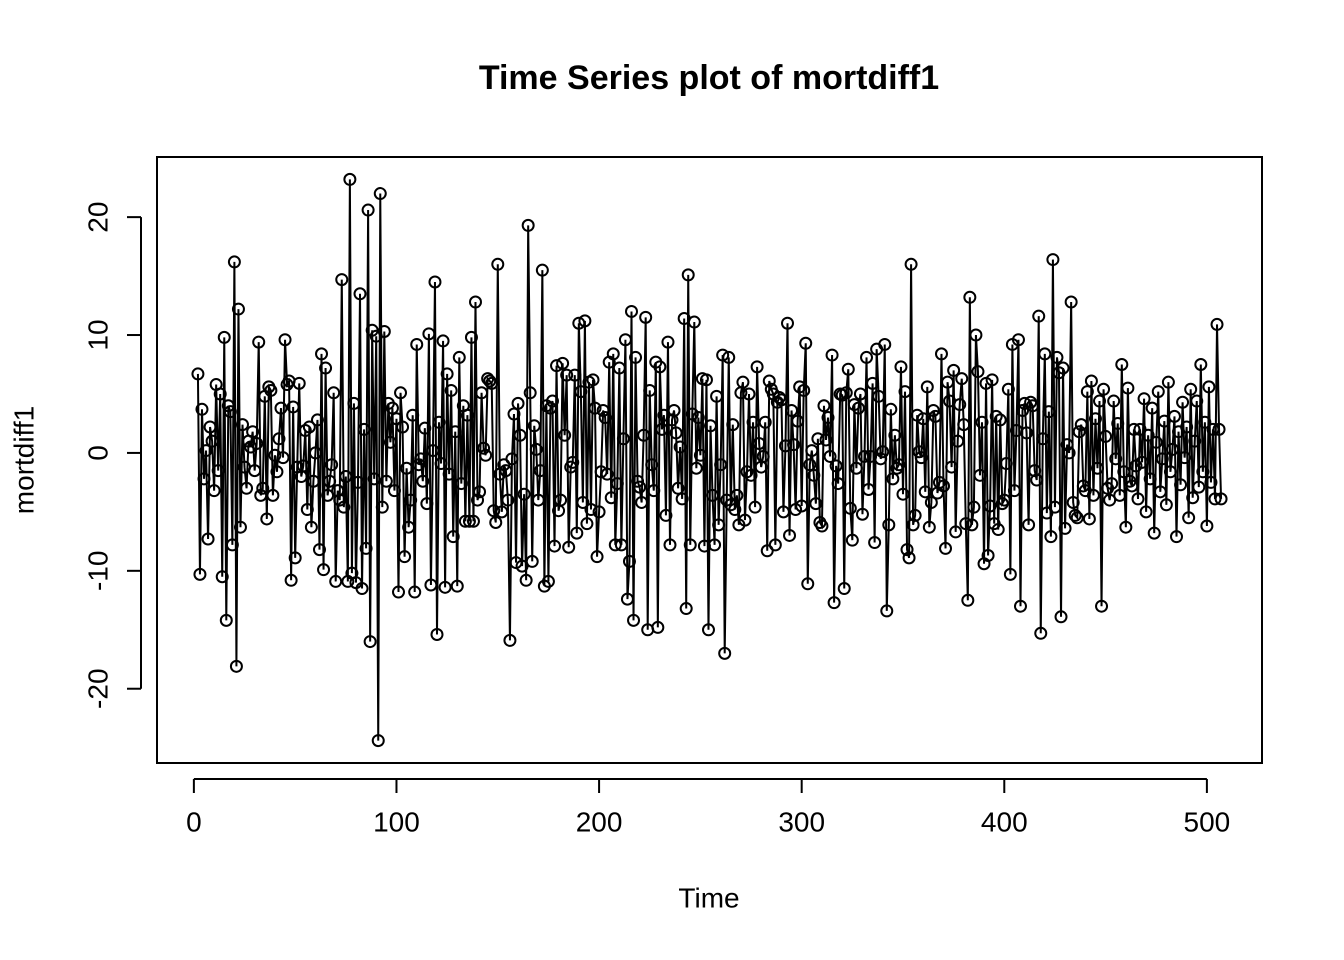 Image resolution: width=1344 pixels, height=960 pixels. I want to click on y-tick-label: -10, so click(97, 571).